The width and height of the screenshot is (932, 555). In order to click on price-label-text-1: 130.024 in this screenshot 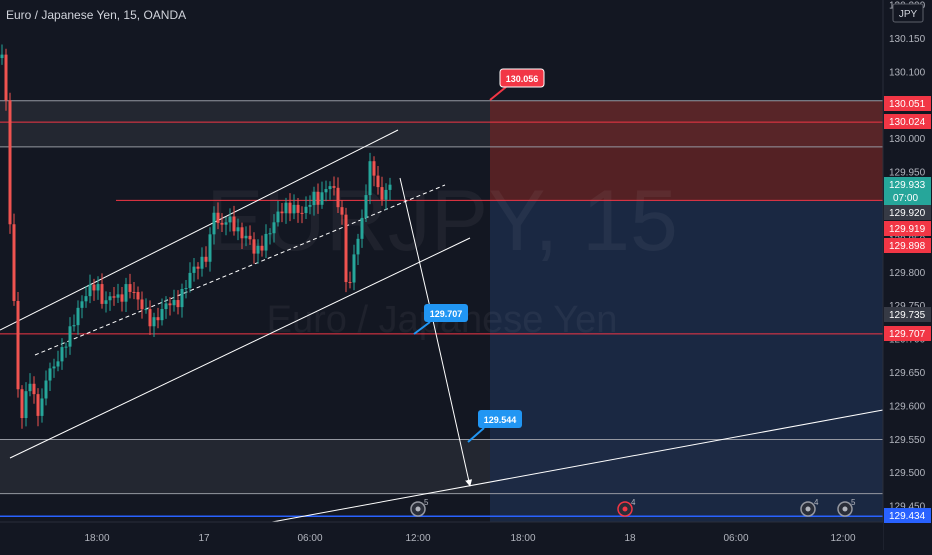, I will do `click(907, 122)`.